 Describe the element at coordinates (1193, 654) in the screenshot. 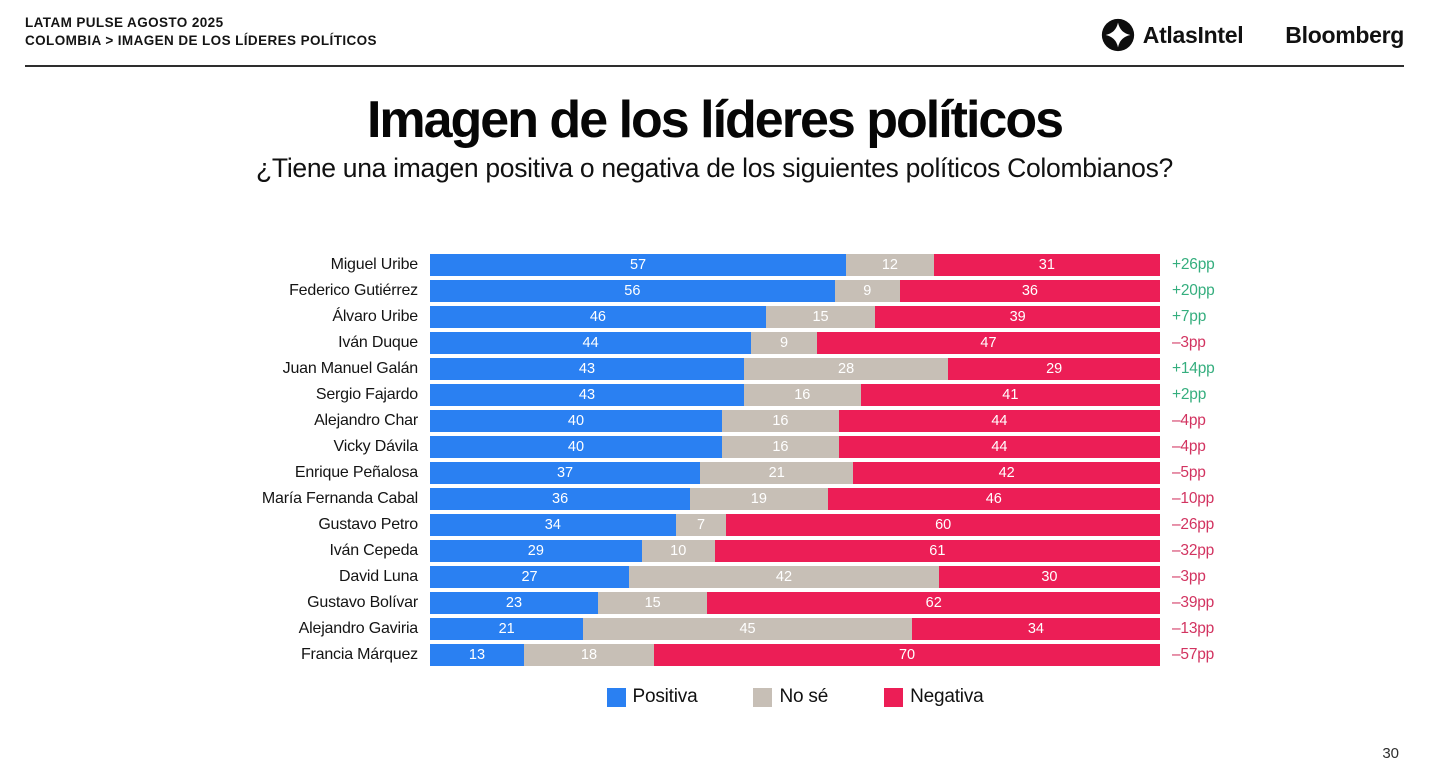

I see `net-image-delta: –57pp` at that location.